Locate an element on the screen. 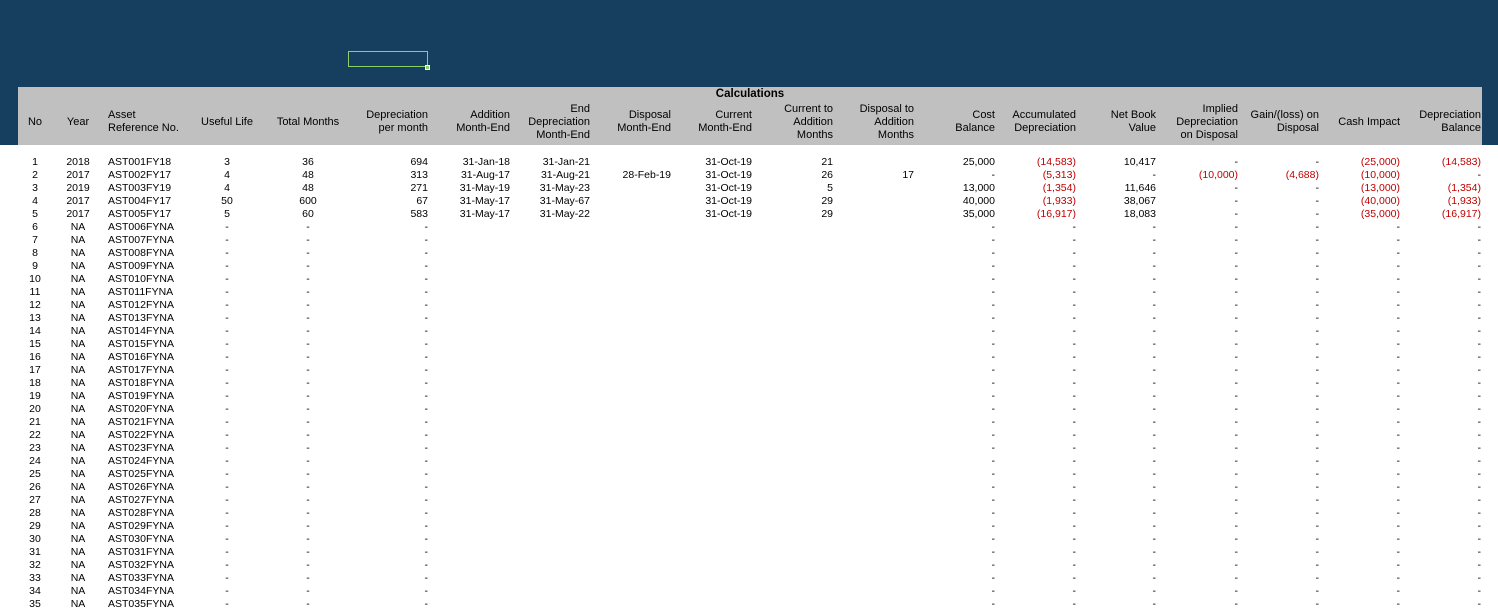 Image resolution: width=1498 pixels, height=613 pixels. cell-cash: (13,000) is located at coordinates (1380, 188).